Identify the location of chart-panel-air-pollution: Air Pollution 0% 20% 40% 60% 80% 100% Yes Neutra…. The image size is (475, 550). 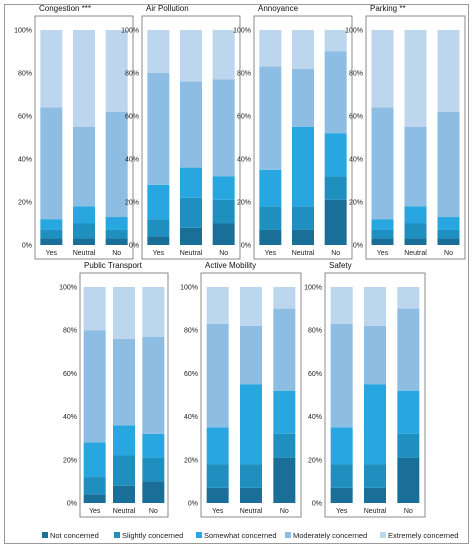
(181, 132).